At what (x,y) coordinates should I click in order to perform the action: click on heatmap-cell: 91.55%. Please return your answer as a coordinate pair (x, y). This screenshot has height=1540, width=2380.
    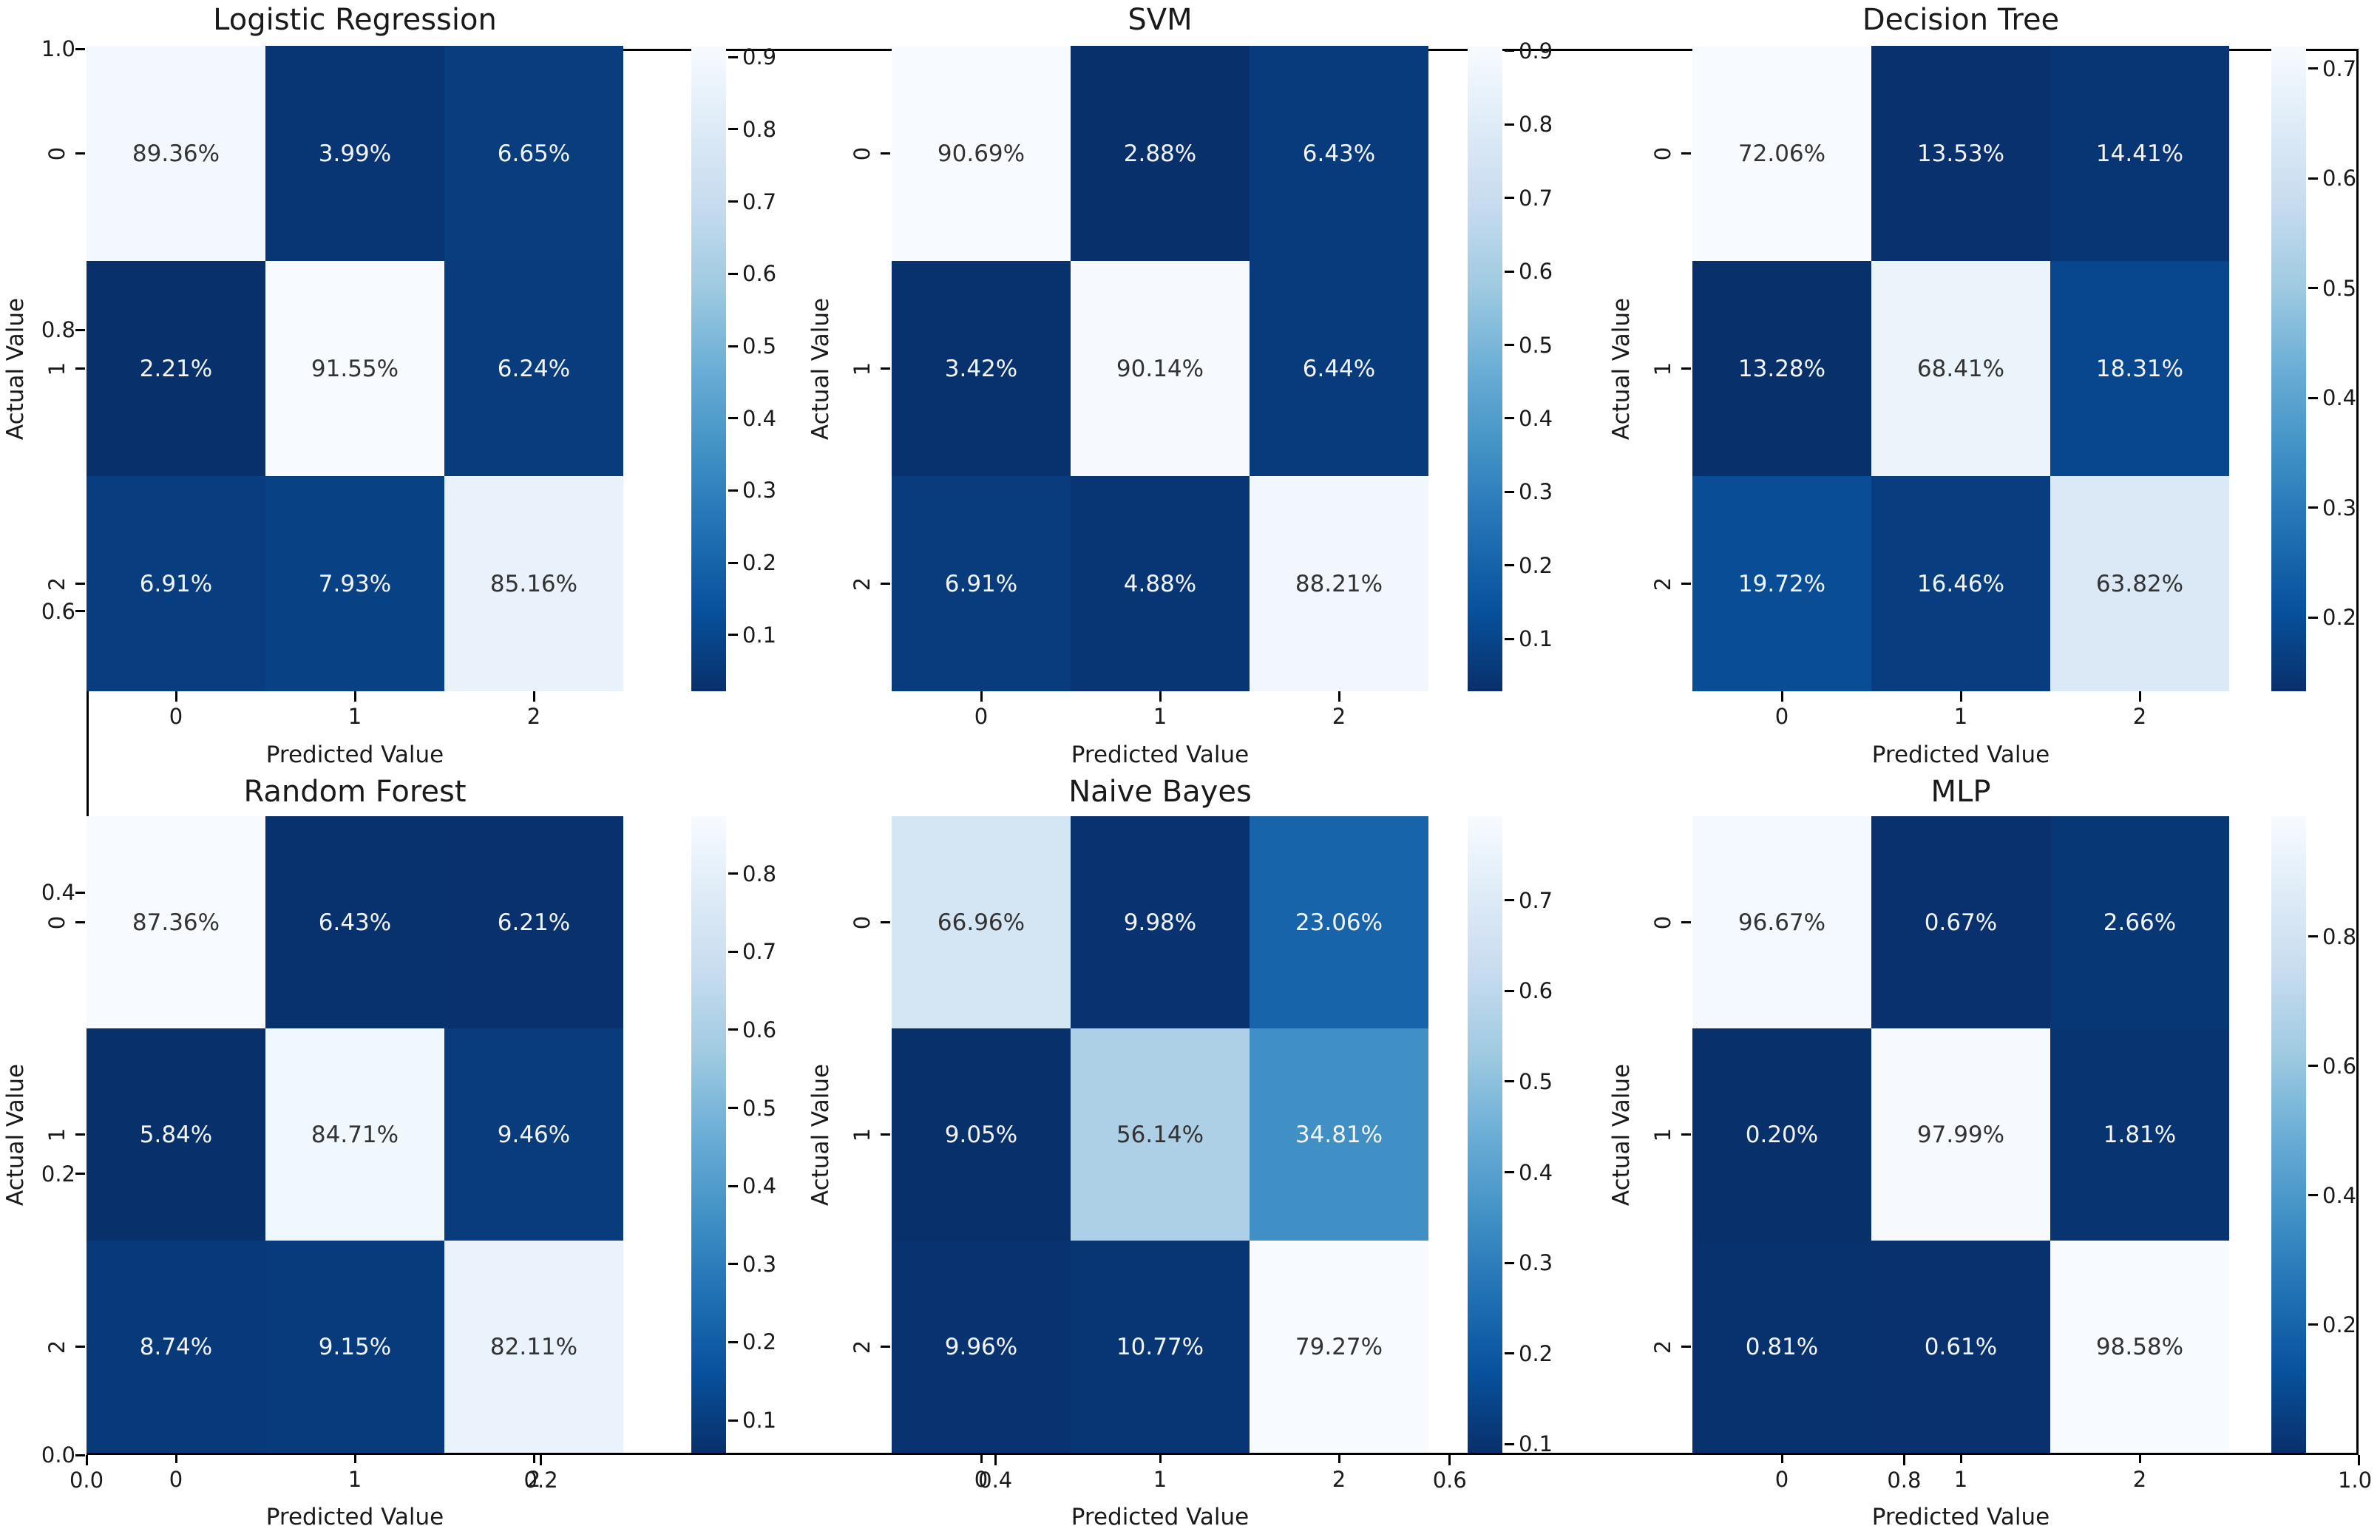
    Looking at the image, I should click on (354, 368).